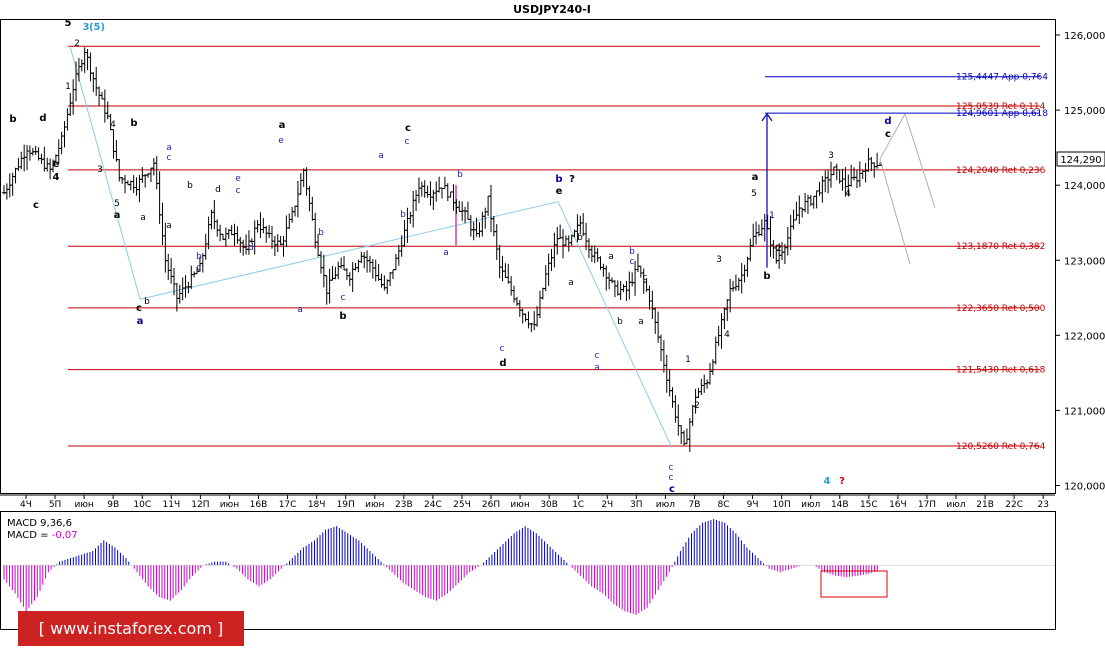  Describe the element at coordinates (1001, 371) in the screenshot. I see `level-label: 121,5430 Ret 0,618` at that location.